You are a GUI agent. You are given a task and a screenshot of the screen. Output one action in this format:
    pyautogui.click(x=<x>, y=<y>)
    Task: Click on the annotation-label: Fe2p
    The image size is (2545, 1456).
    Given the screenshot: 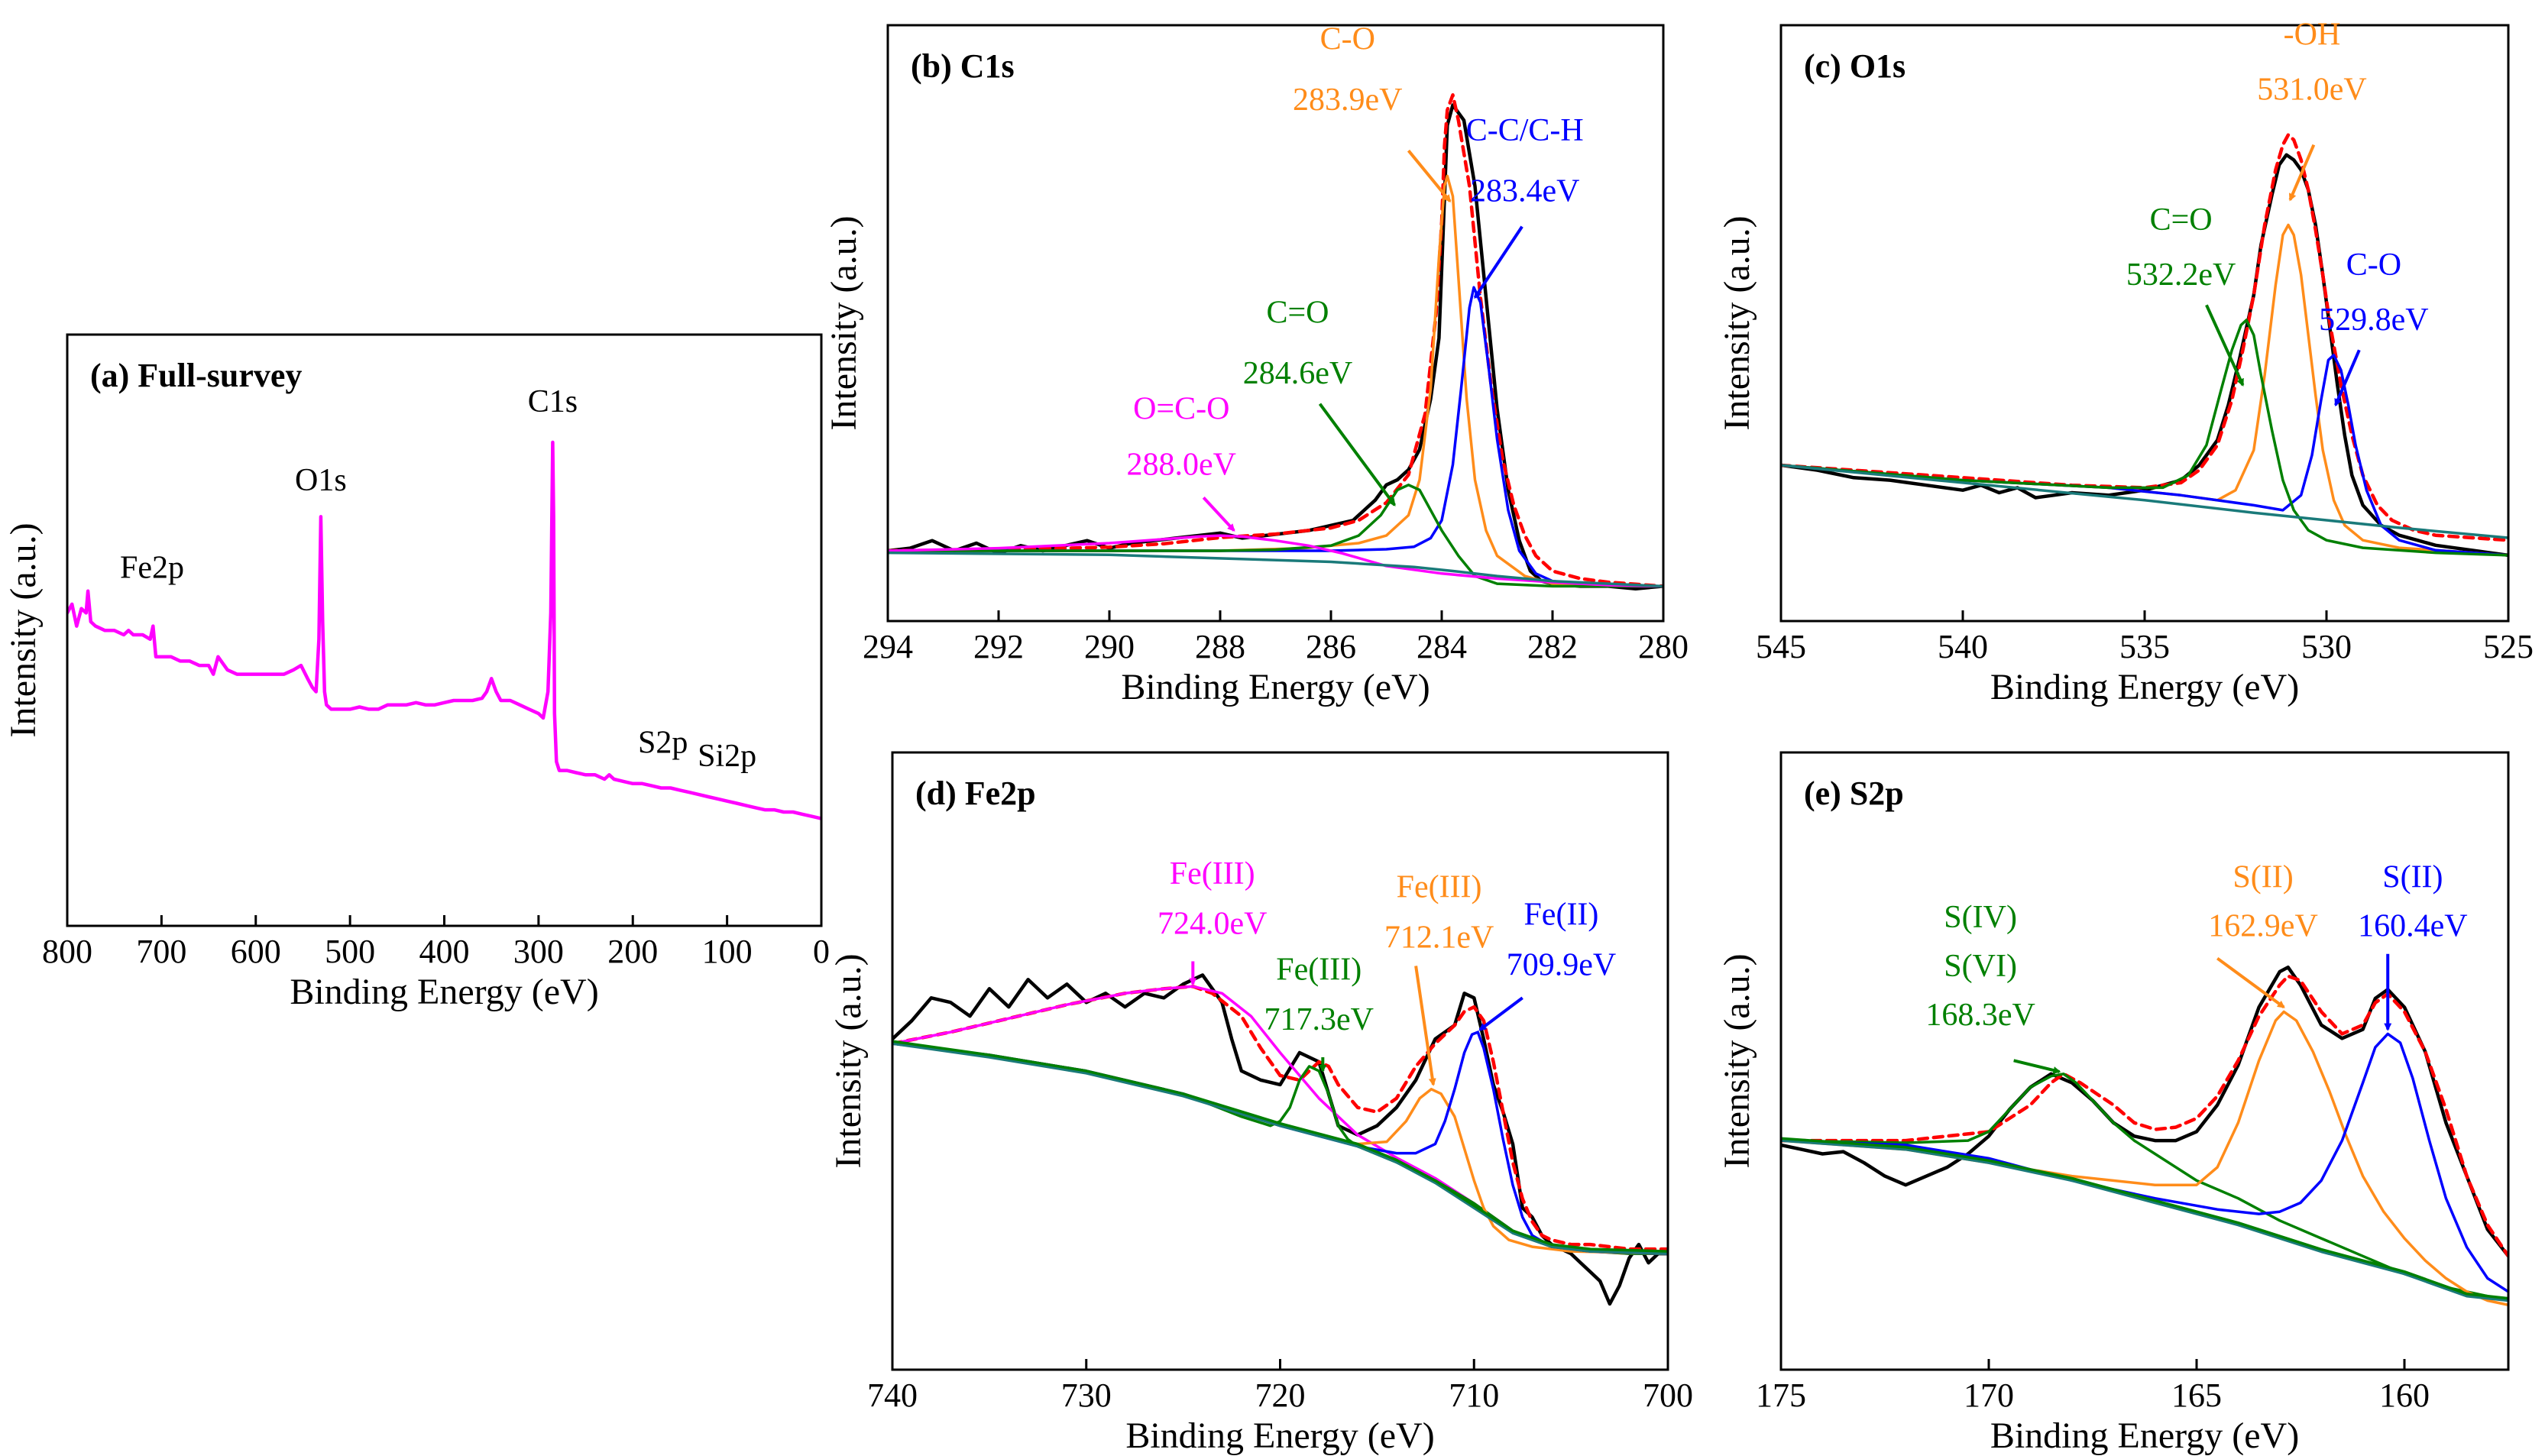 What is the action you would take?
    pyautogui.click(x=152, y=568)
    